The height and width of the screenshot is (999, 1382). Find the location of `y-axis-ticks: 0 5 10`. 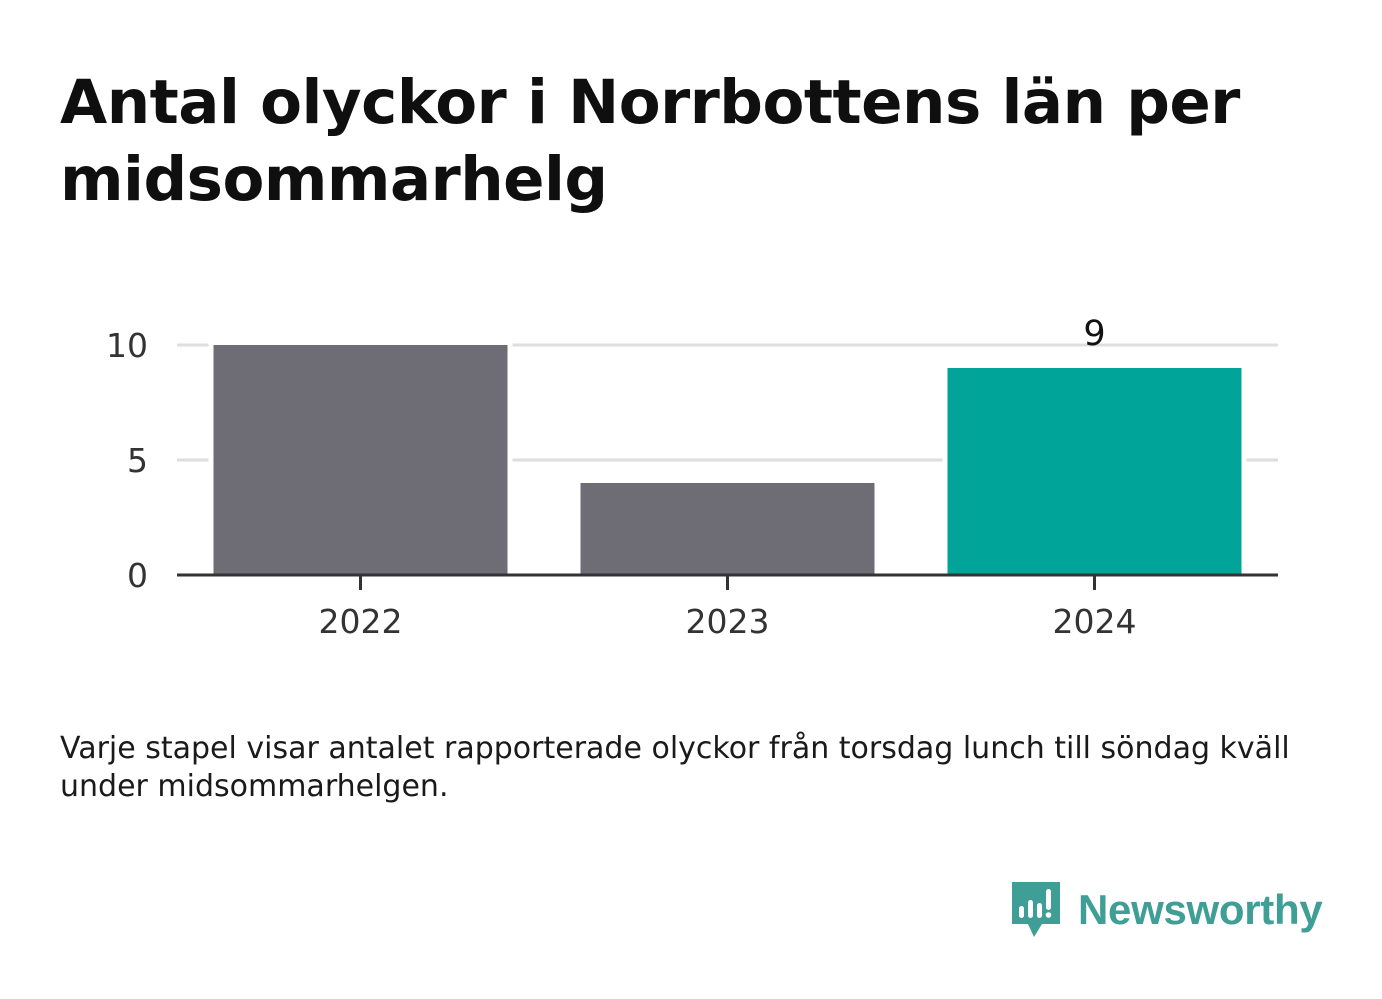

y-axis-ticks: 0 5 10 is located at coordinates (127, 460).